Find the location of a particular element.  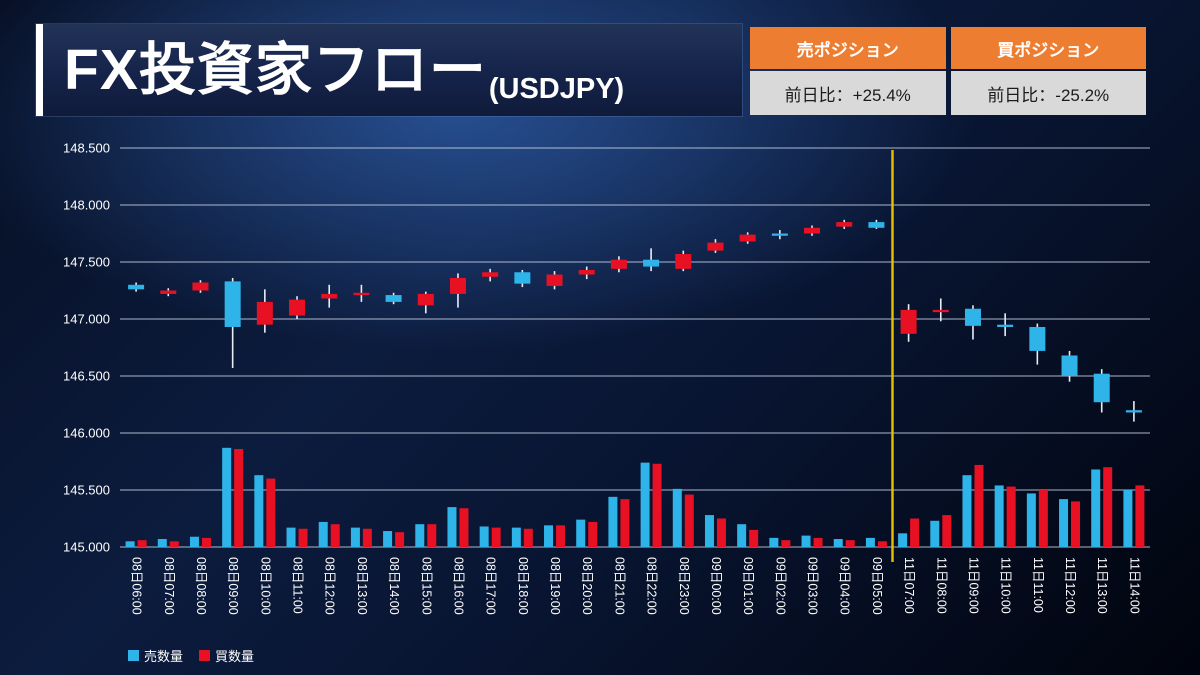

x-axis-tick-label: 11日12:00 is located at coordinates (1070, 585).